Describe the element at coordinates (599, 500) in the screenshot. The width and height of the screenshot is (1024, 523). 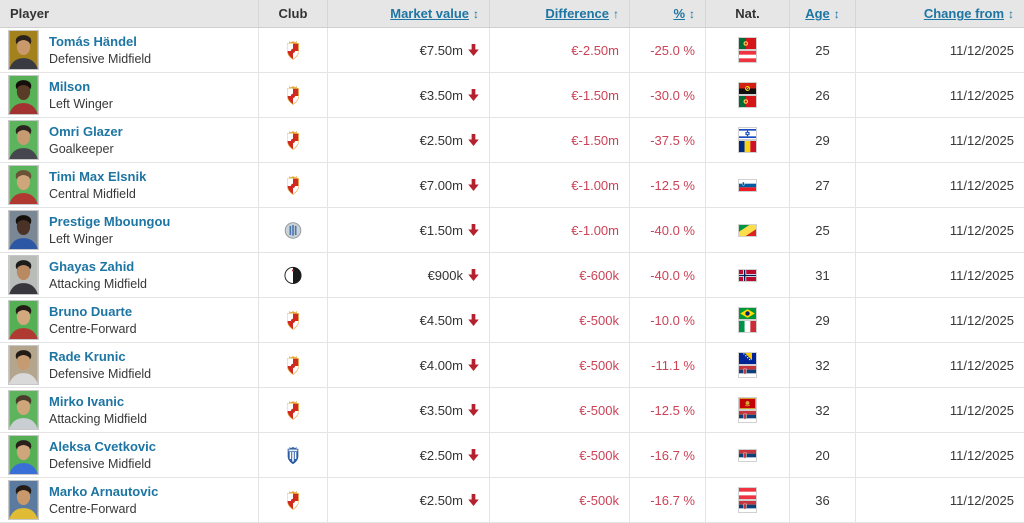
I see `difference-value: €-500k` at that location.